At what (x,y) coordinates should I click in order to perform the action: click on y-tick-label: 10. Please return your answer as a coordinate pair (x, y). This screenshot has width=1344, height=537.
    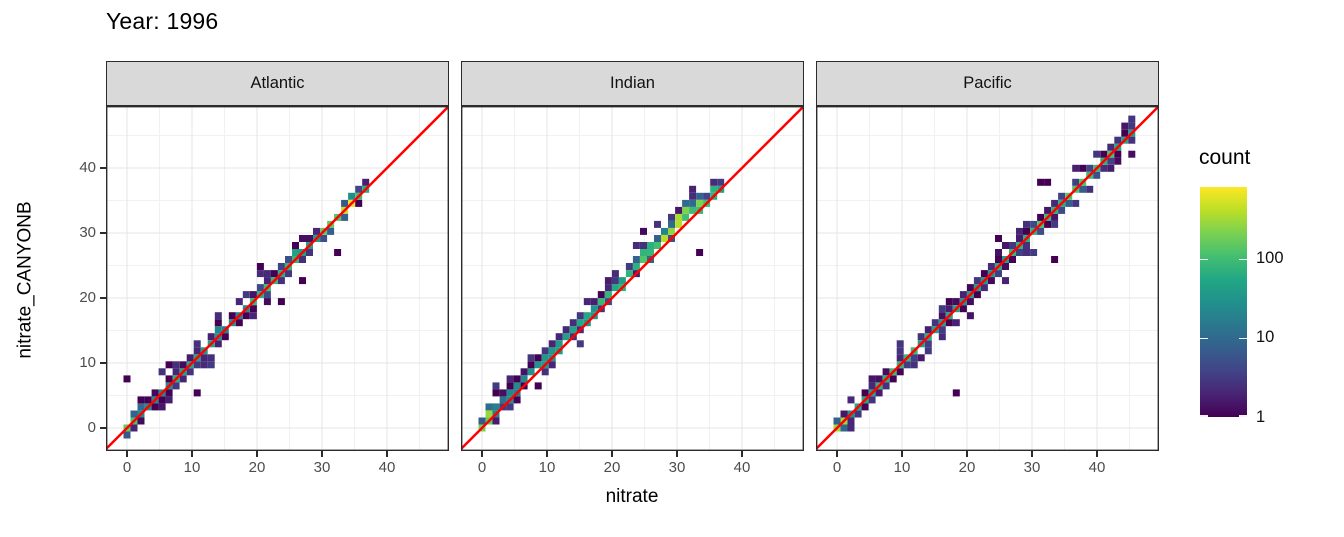
    Looking at the image, I should click on (87, 362).